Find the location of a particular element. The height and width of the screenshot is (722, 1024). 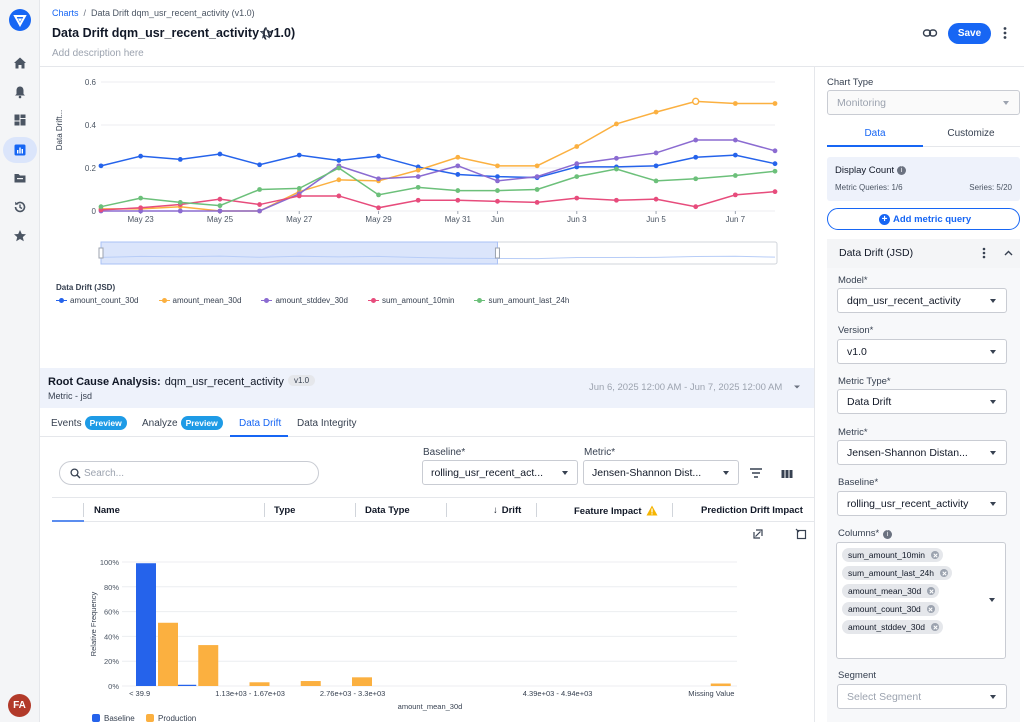

column-chip: amount_stddev_30d is located at coordinates (893, 627).